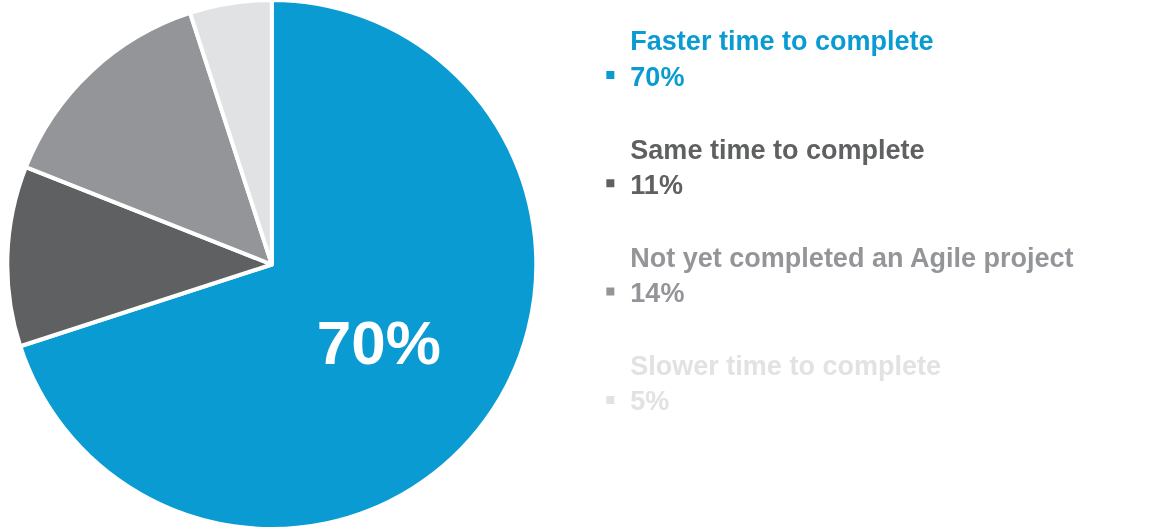 Image resolution: width=1169 pixels, height=529 pixels. What do you see at coordinates (777, 167) in the screenshot?
I see `legend-label: Same time to complete 11%` at bounding box center [777, 167].